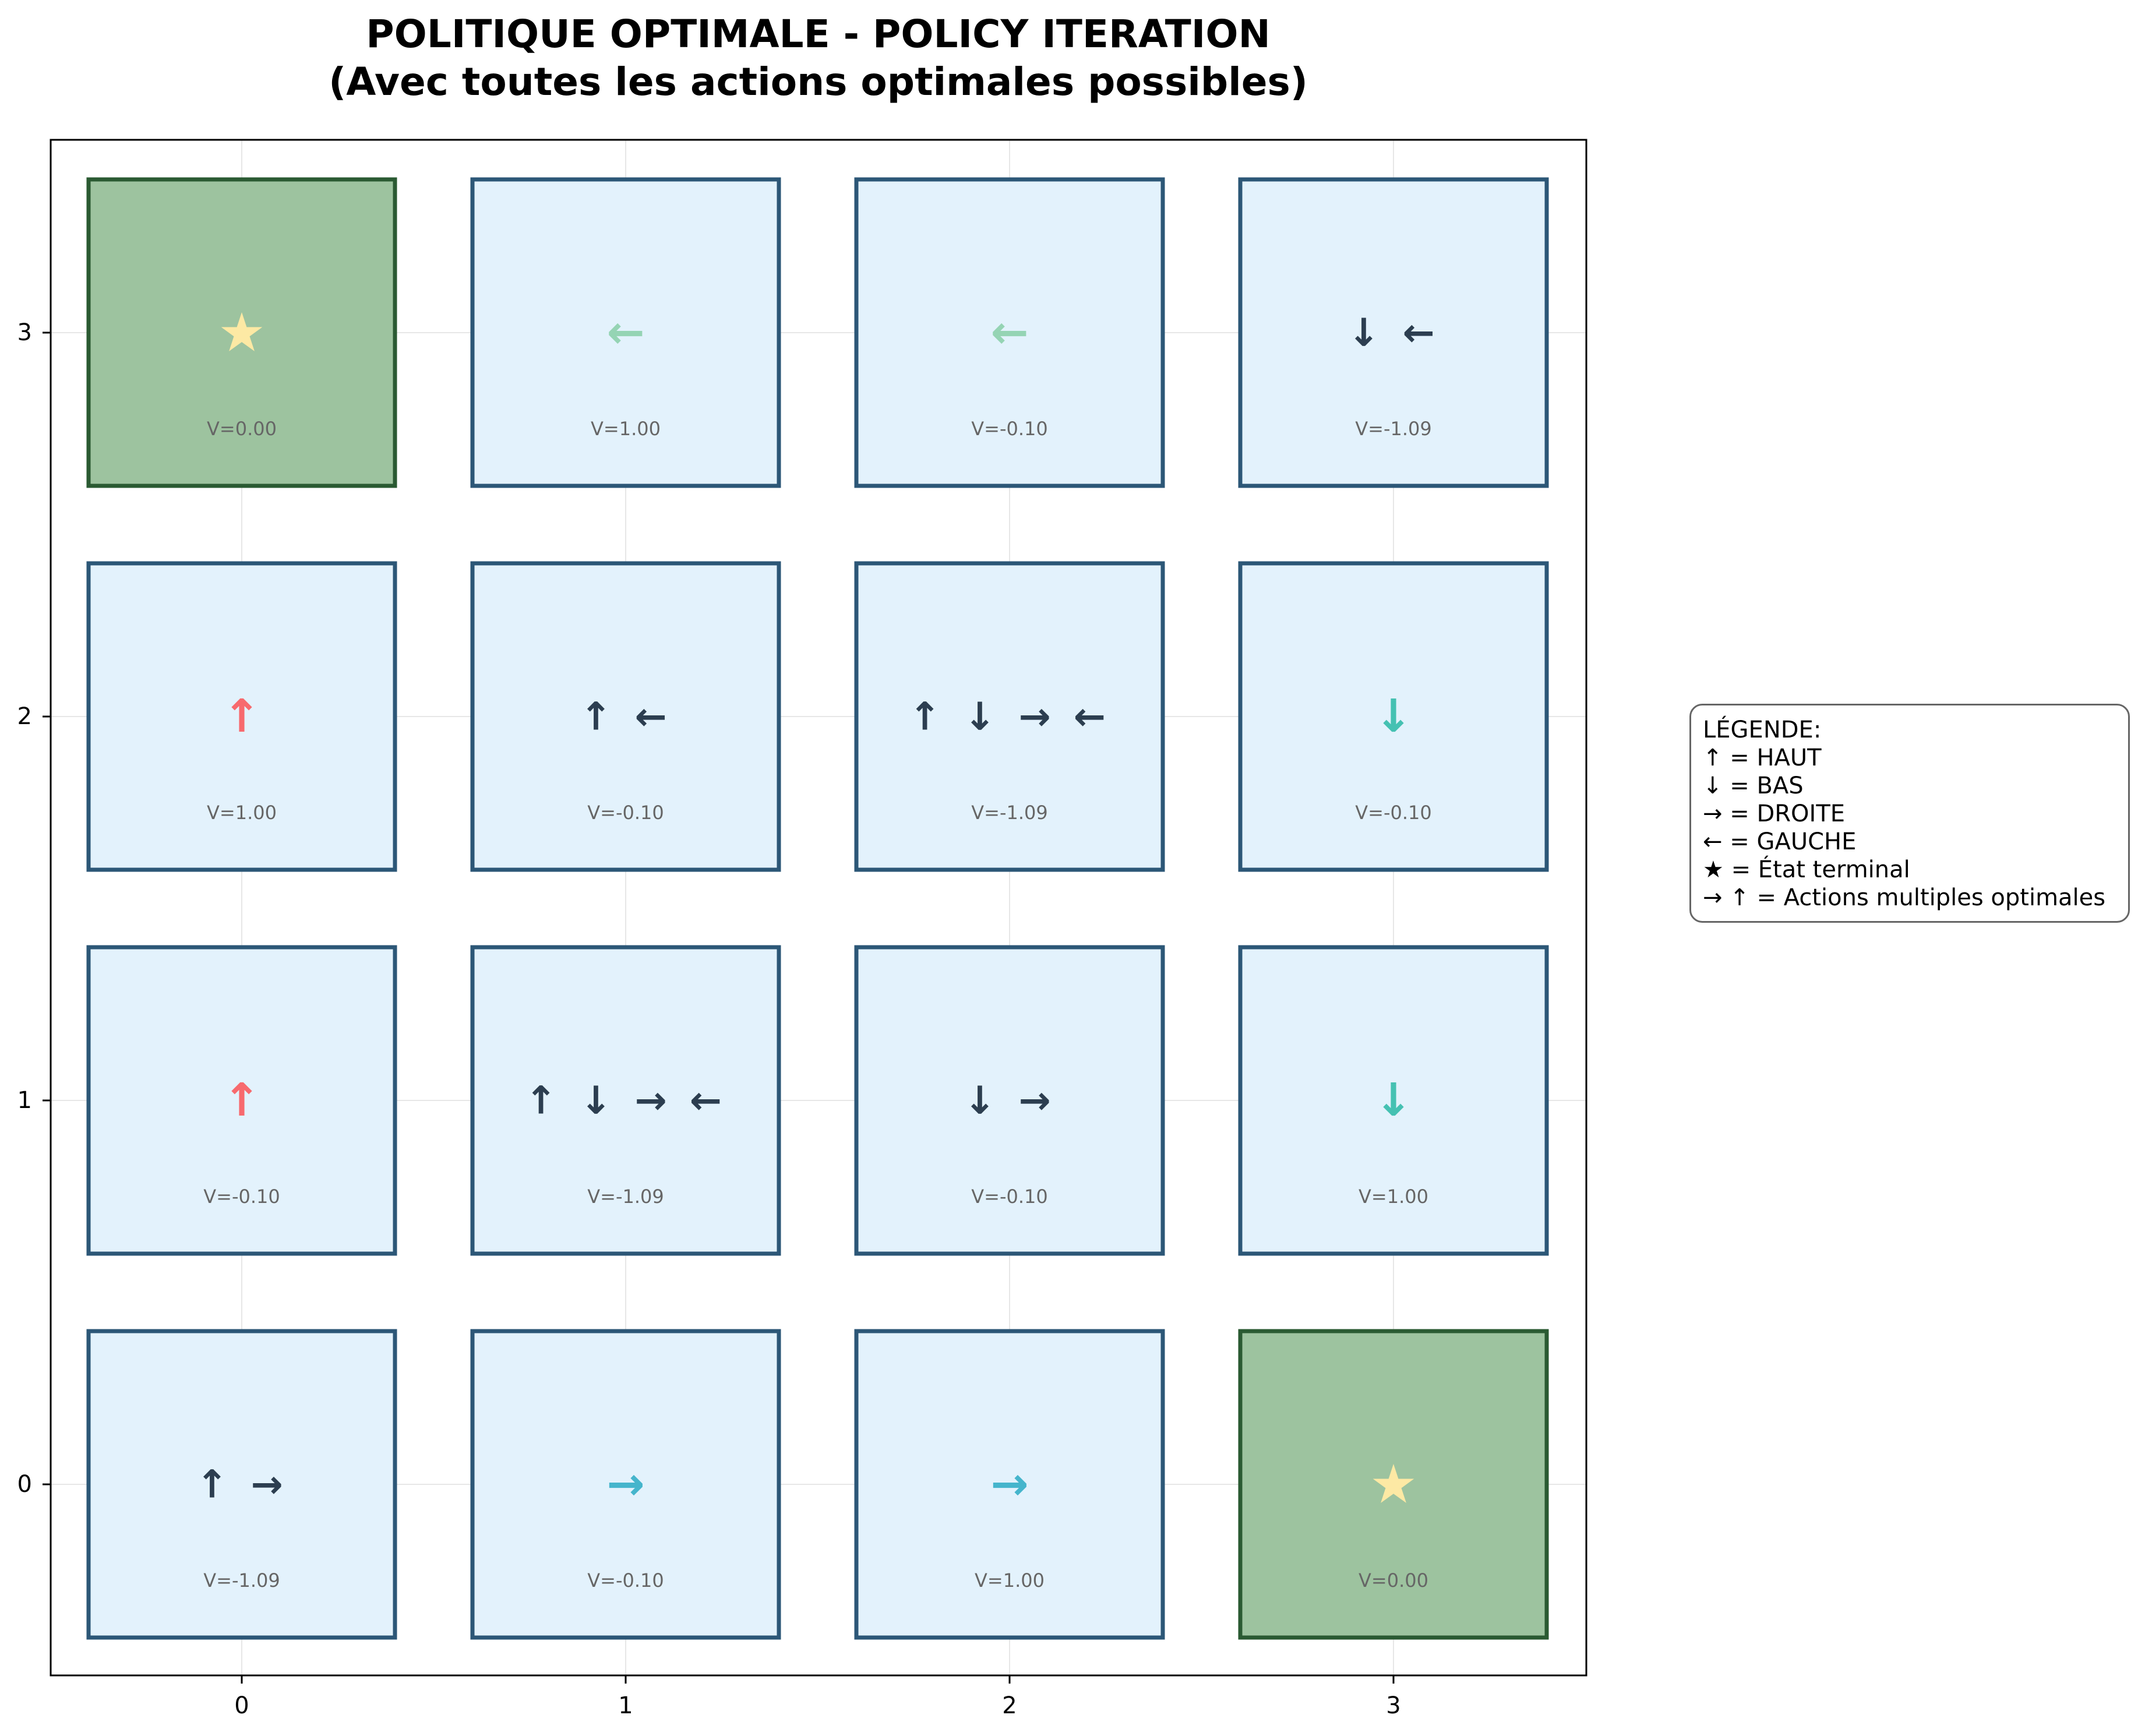 The width and height of the screenshot is (2138, 1736). Describe the element at coordinates (25, 716) in the screenshot. I see `y-tick-label: 2` at that location.